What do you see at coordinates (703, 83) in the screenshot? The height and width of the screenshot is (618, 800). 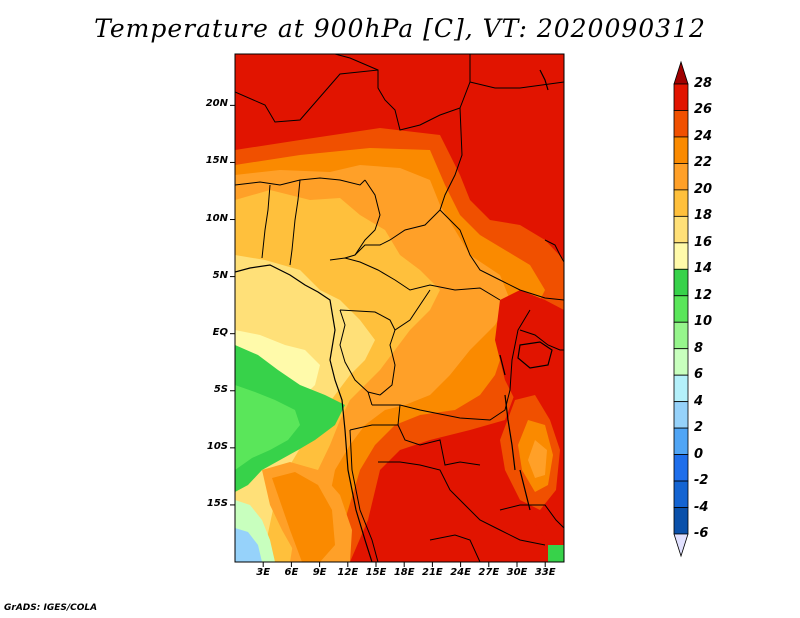 I see `colorbar-label: 28` at bounding box center [703, 83].